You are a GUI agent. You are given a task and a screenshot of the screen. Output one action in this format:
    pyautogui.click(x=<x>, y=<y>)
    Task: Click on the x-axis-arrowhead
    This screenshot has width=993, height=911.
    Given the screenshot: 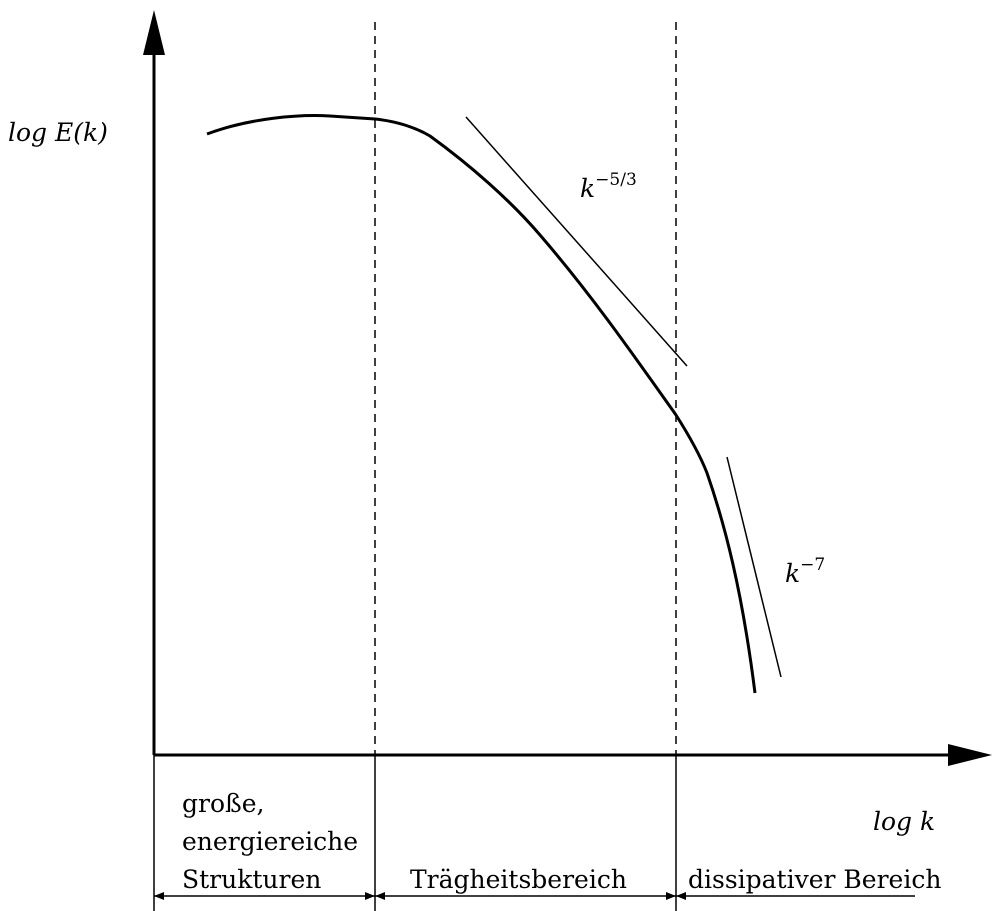 What is the action you would take?
    pyautogui.click(x=970, y=755)
    